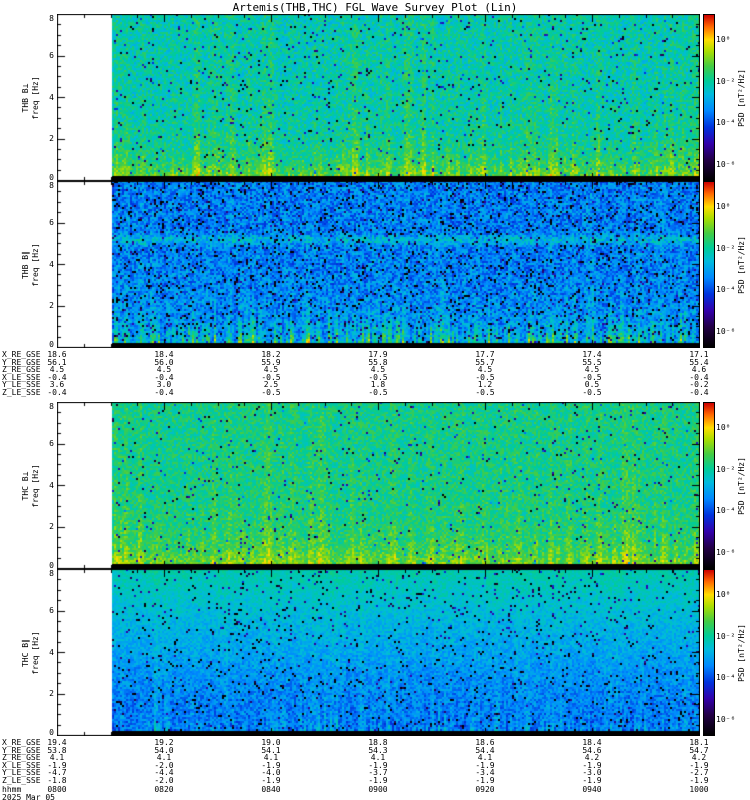 The image size is (750, 800). What do you see at coordinates (21, 369) in the screenshot?
I see `ephemeris-row-label: Z_RE_GSE` at bounding box center [21, 369].